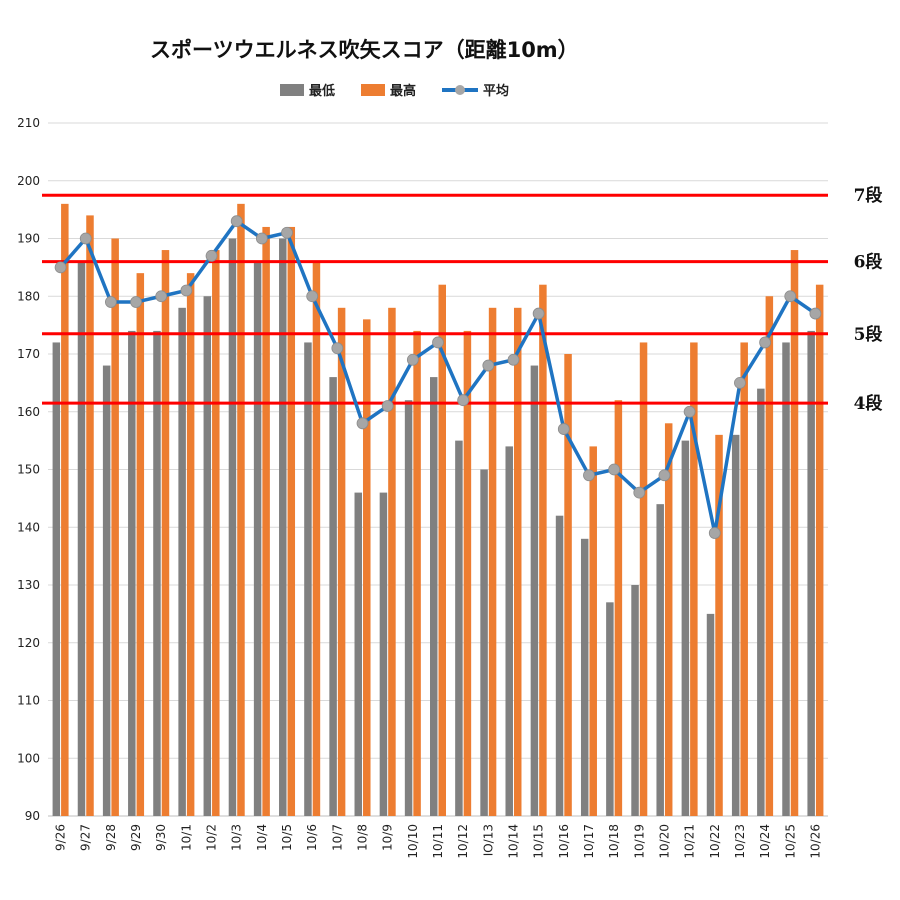 The image size is (900, 900). What do you see at coordinates (488, 840) in the screenshot?
I see `x-tick-label: IO/13` at bounding box center [488, 840].